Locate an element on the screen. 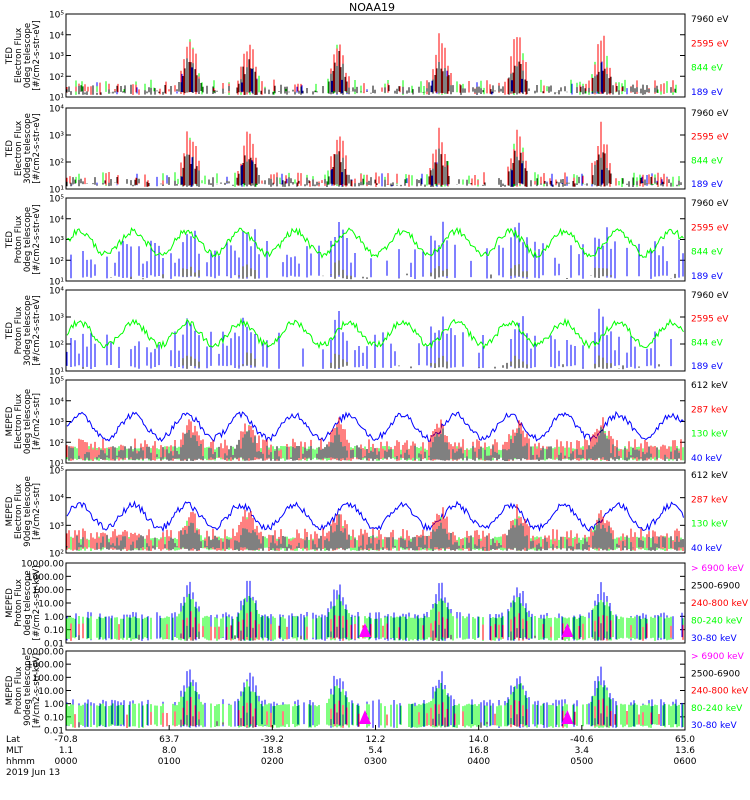 Image resolution: width=750 pixels, height=800 pixels. y-axis-label: TED is located at coordinates (10, 148).